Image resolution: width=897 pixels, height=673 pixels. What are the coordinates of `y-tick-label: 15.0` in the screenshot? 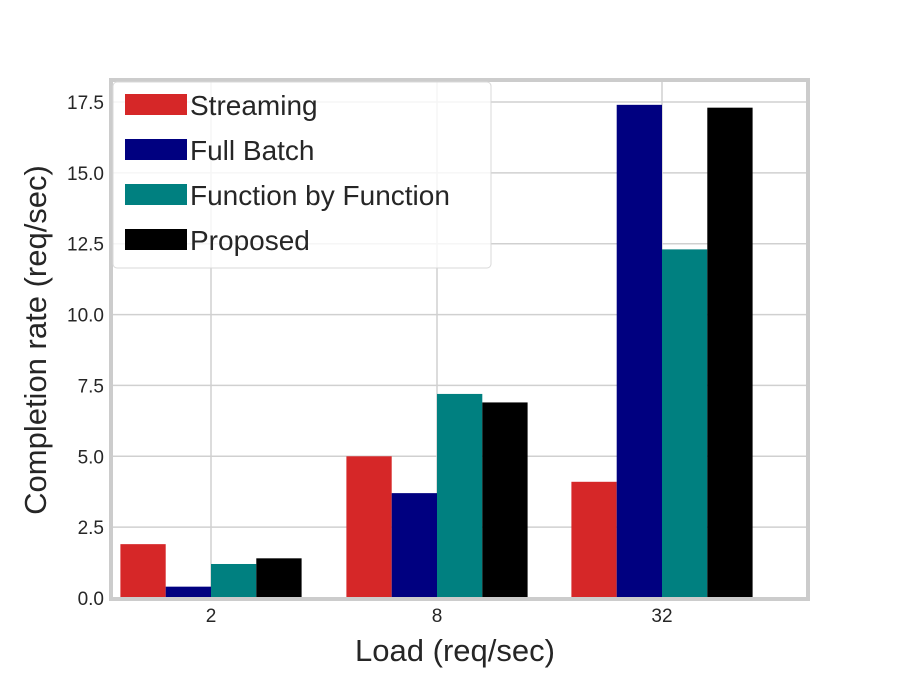 It's located at (85, 174).